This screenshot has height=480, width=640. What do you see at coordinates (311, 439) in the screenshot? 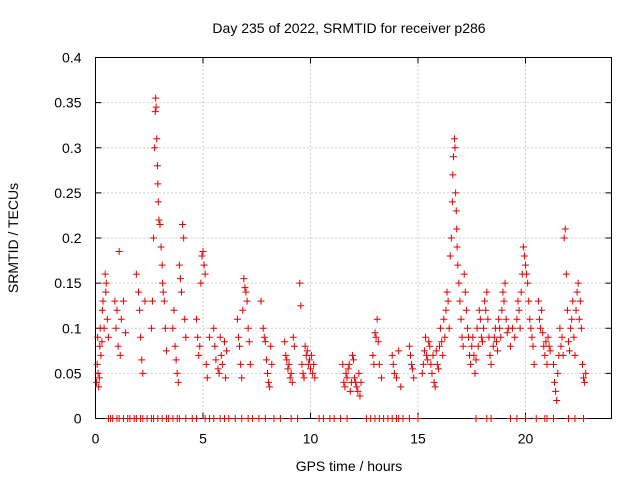
I see `x-tick-label: 10` at bounding box center [311, 439].